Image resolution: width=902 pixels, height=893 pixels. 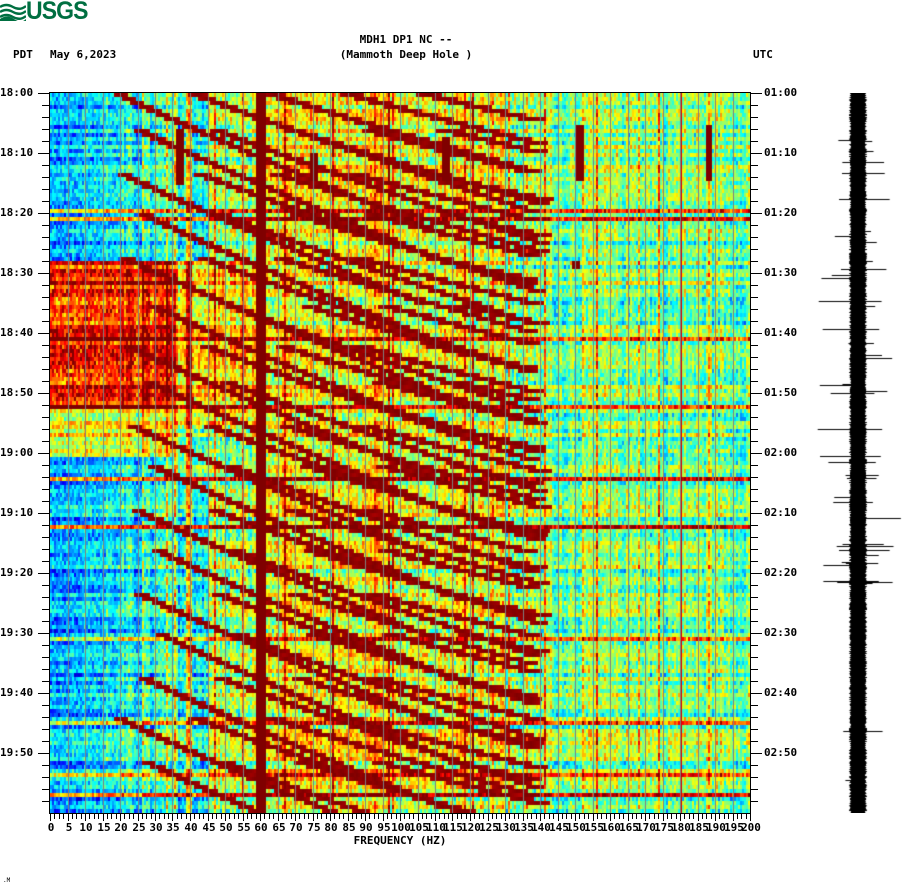 What do you see at coordinates (244, 827) in the screenshot?
I see `x-tick-label: 55` at bounding box center [244, 827].